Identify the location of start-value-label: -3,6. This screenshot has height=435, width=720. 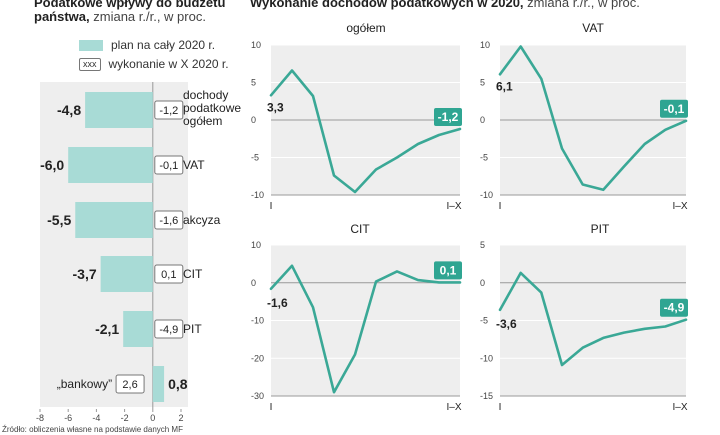
(506, 324).